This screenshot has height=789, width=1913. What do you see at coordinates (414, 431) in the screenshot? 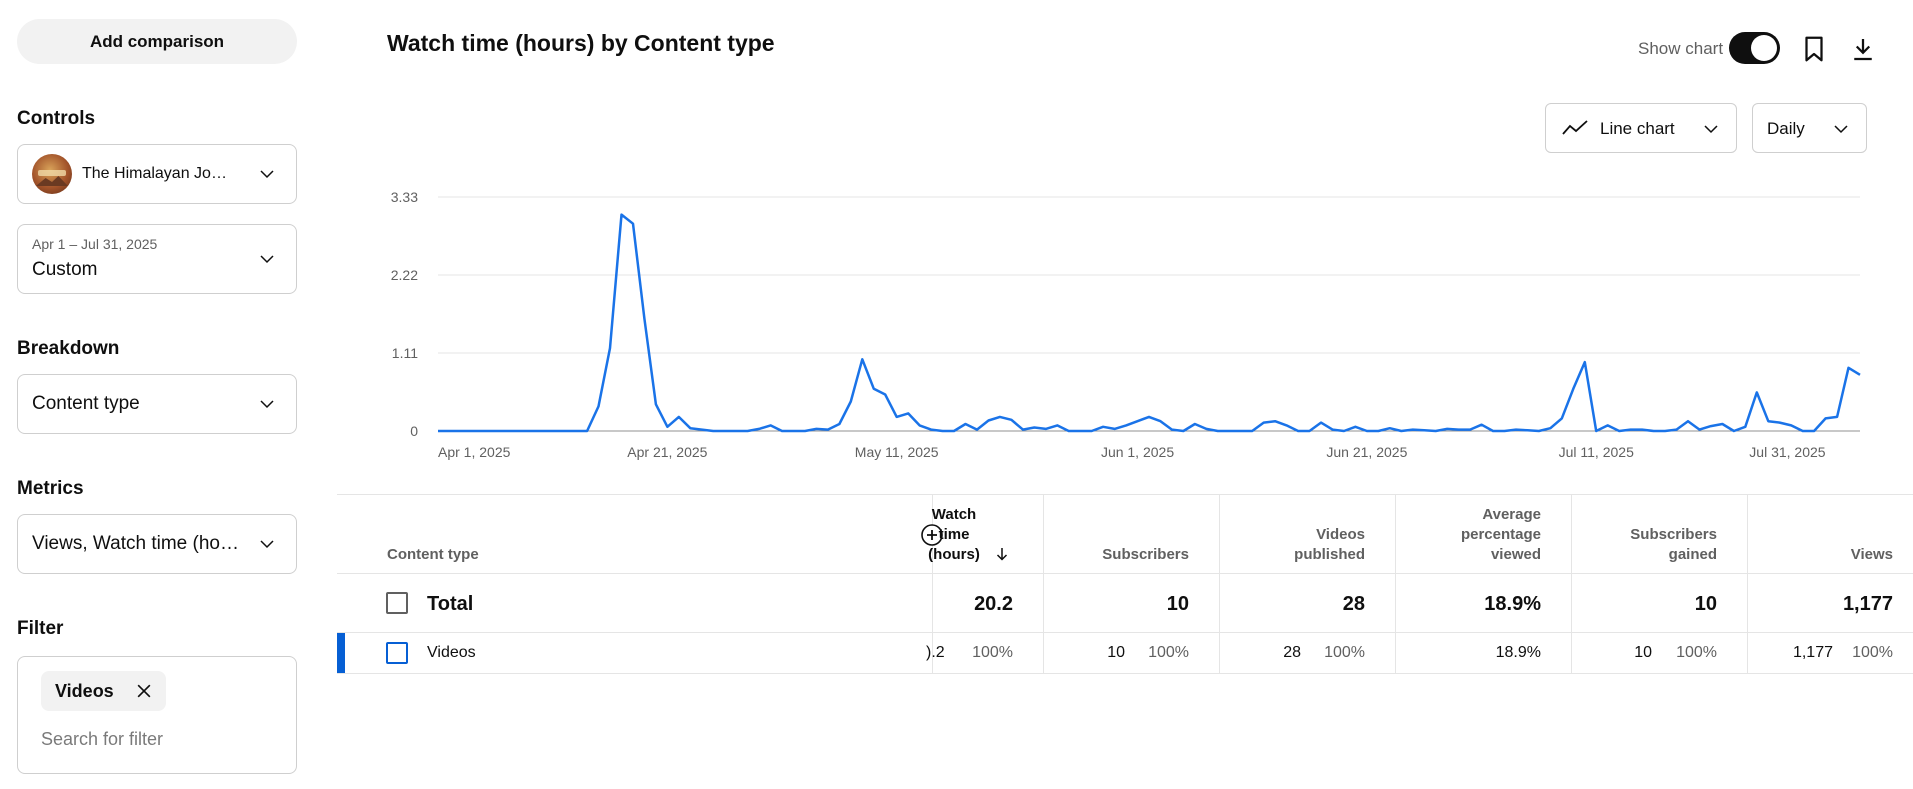
I see `y-tick-label: 0` at bounding box center [414, 431].